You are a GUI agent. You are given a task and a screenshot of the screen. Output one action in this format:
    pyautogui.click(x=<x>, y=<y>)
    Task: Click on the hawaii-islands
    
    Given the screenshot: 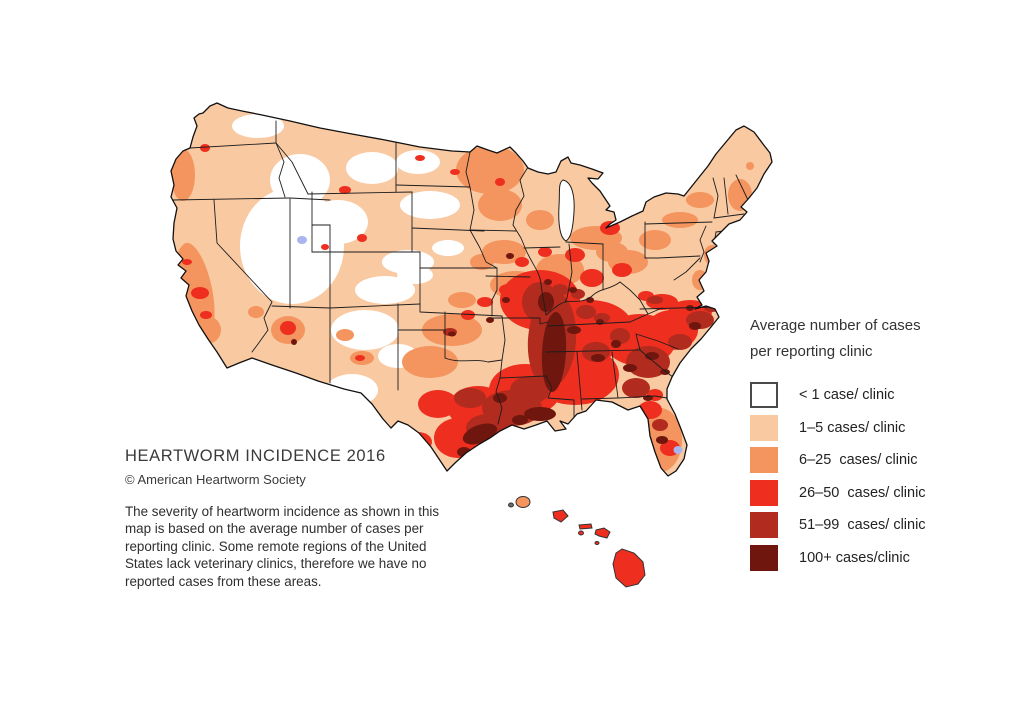 What is the action you would take?
    pyautogui.click(x=577, y=542)
    